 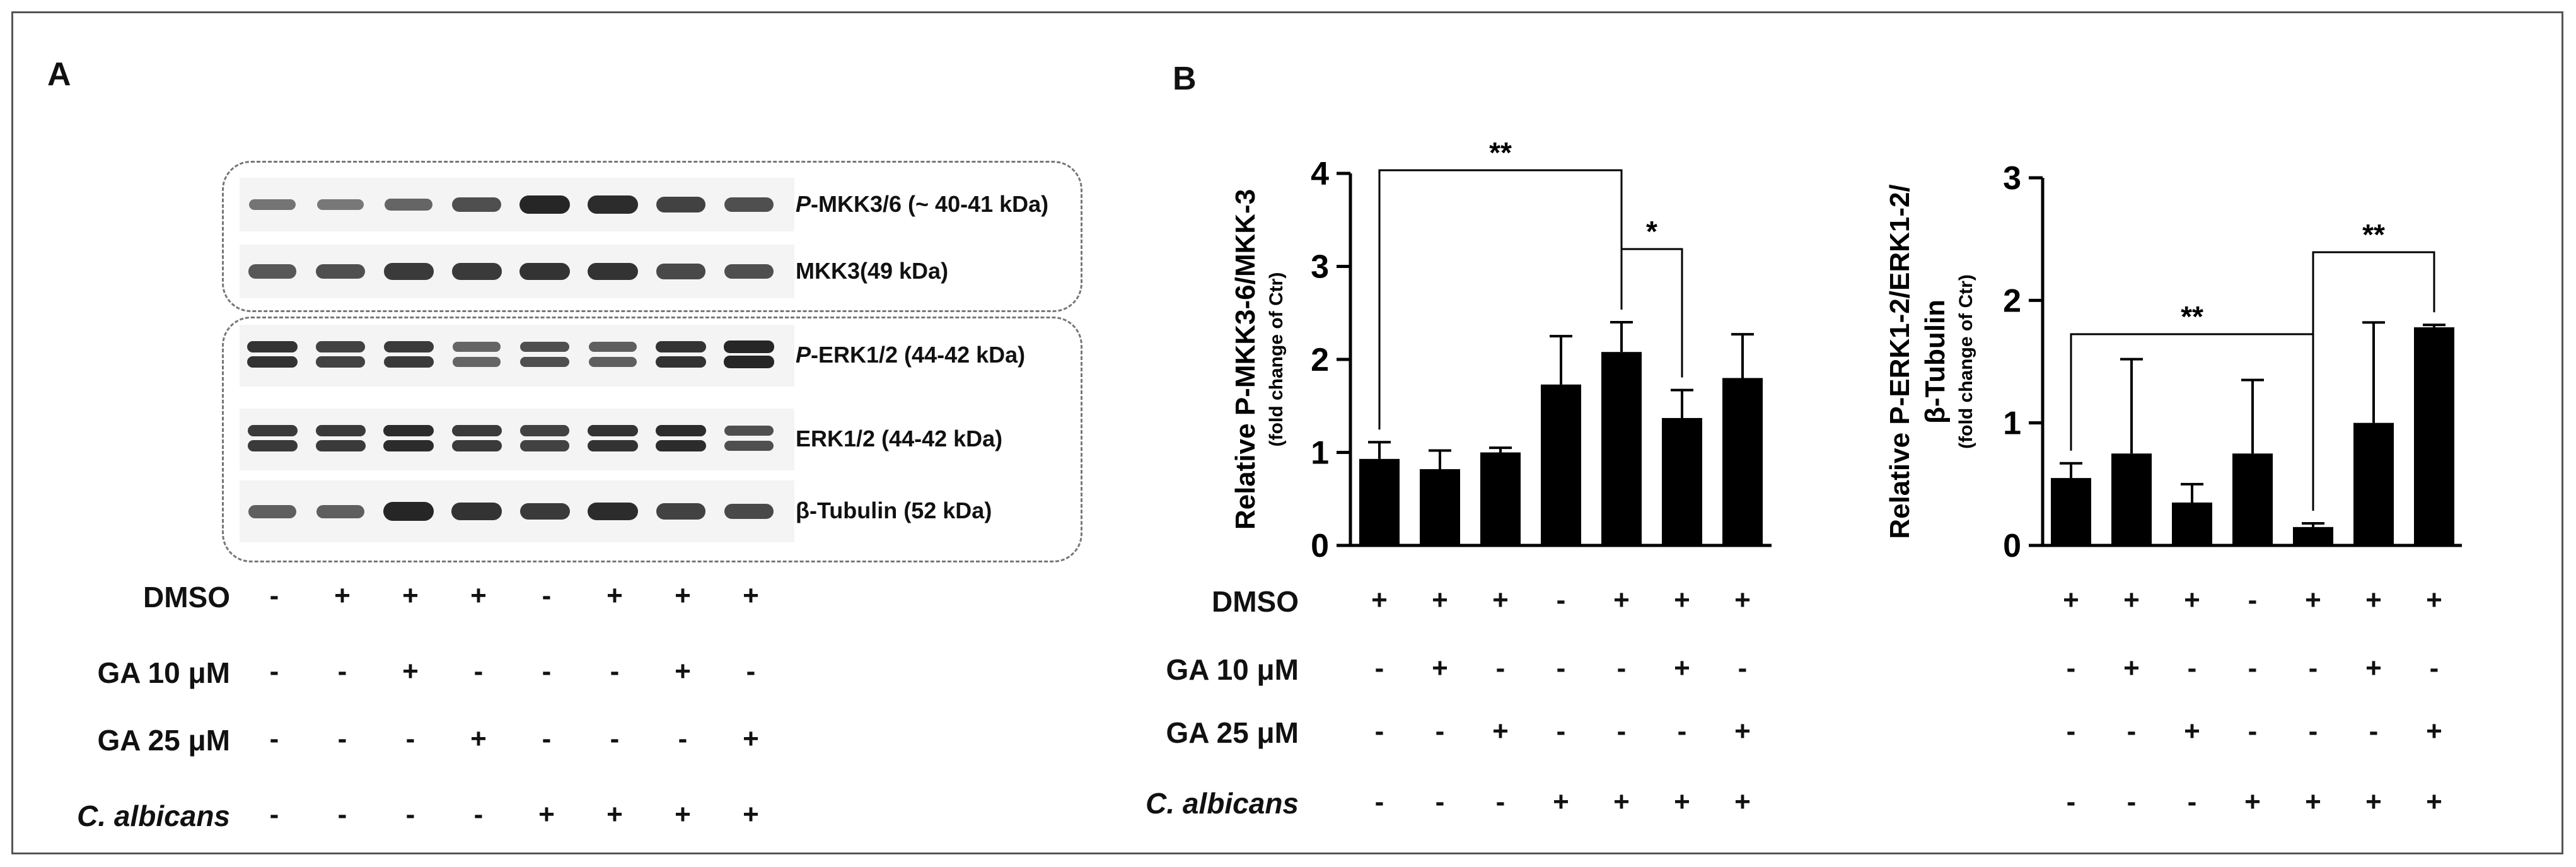 What do you see at coordinates (187, 597) in the screenshot?
I see `condition-label: DMSO` at bounding box center [187, 597].